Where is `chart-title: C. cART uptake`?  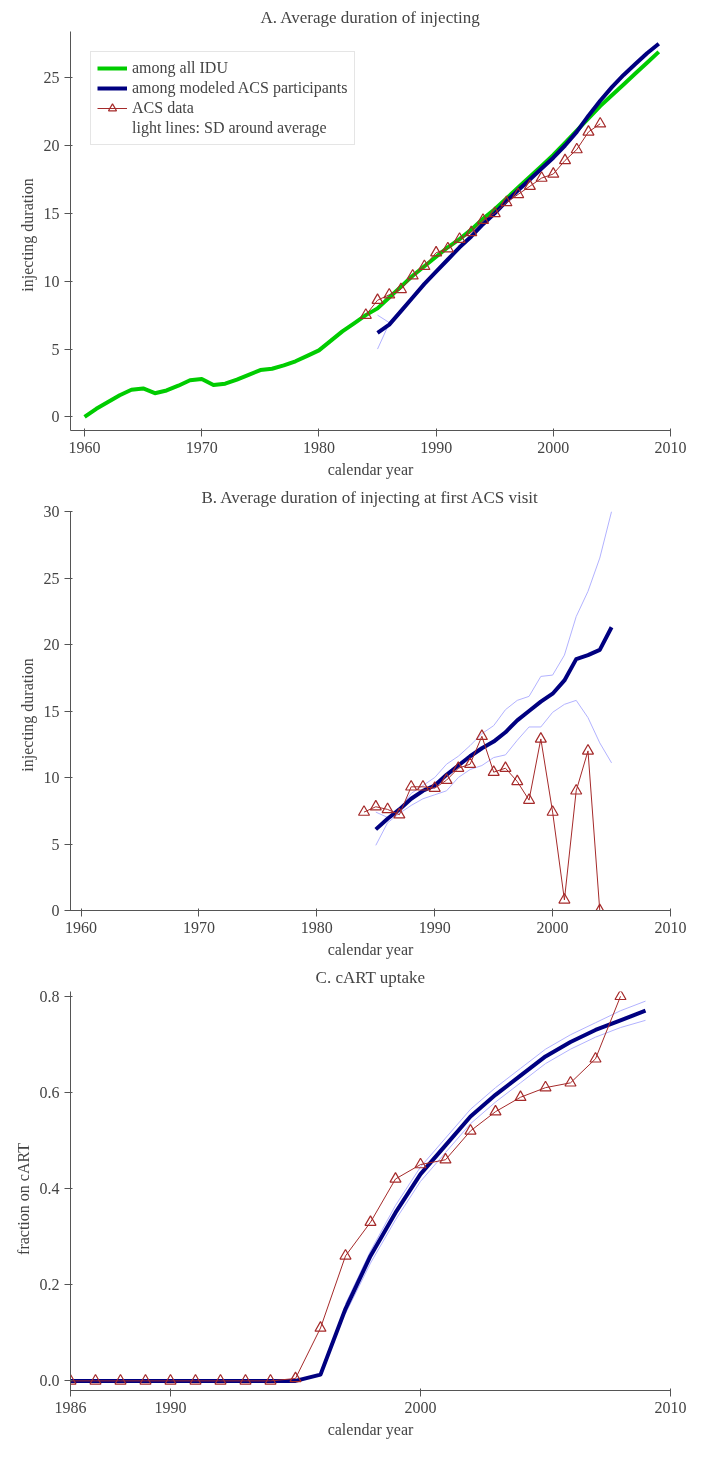 chart-title: C. cART uptake is located at coordinates (370, 977).